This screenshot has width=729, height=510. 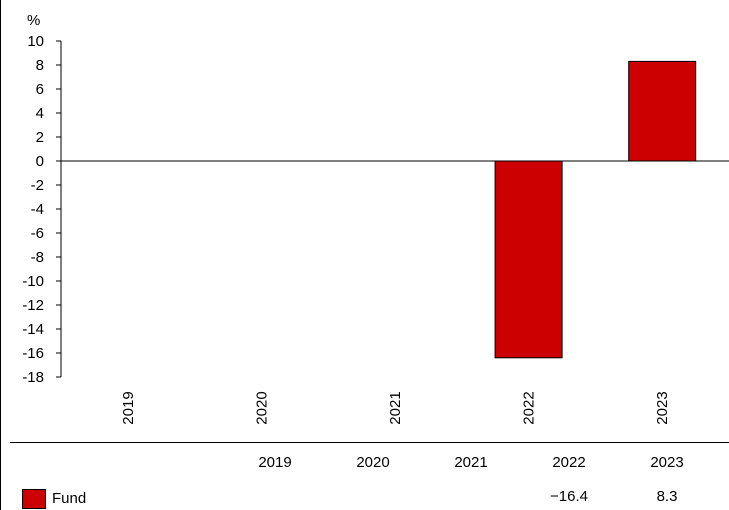 What do you see at coordinates (128, 407) in the screenshot?
I see `x-tick-label-2019: 2019` at bounding box center [128, 407].